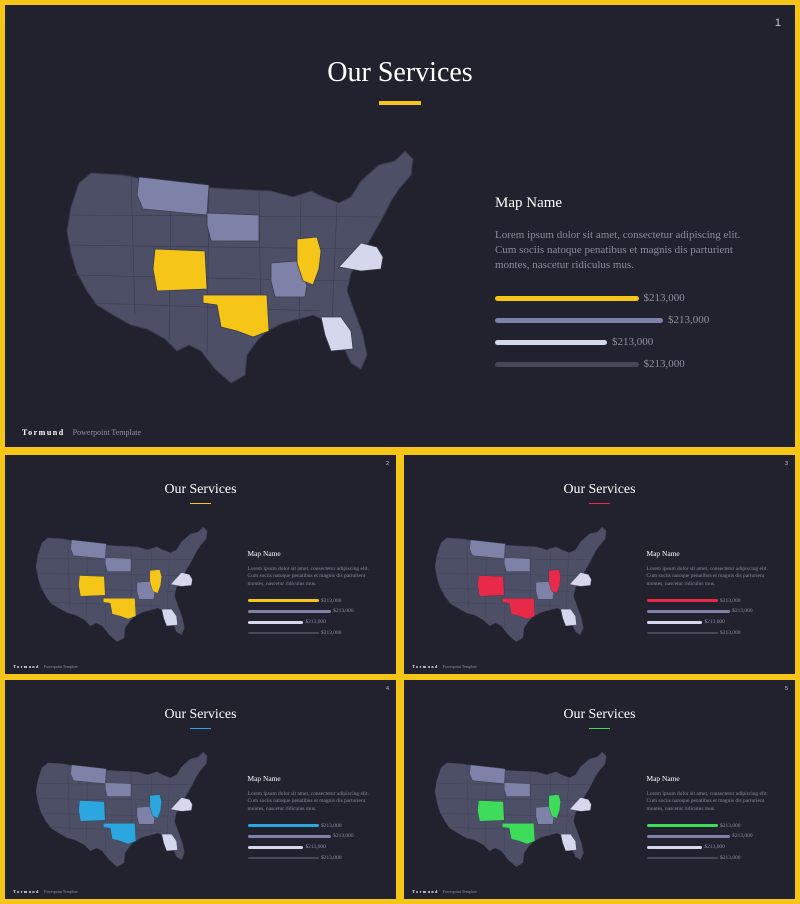  Describe the element at coordinates (121, 809) in the screenshot. I see `us-map` at that location.